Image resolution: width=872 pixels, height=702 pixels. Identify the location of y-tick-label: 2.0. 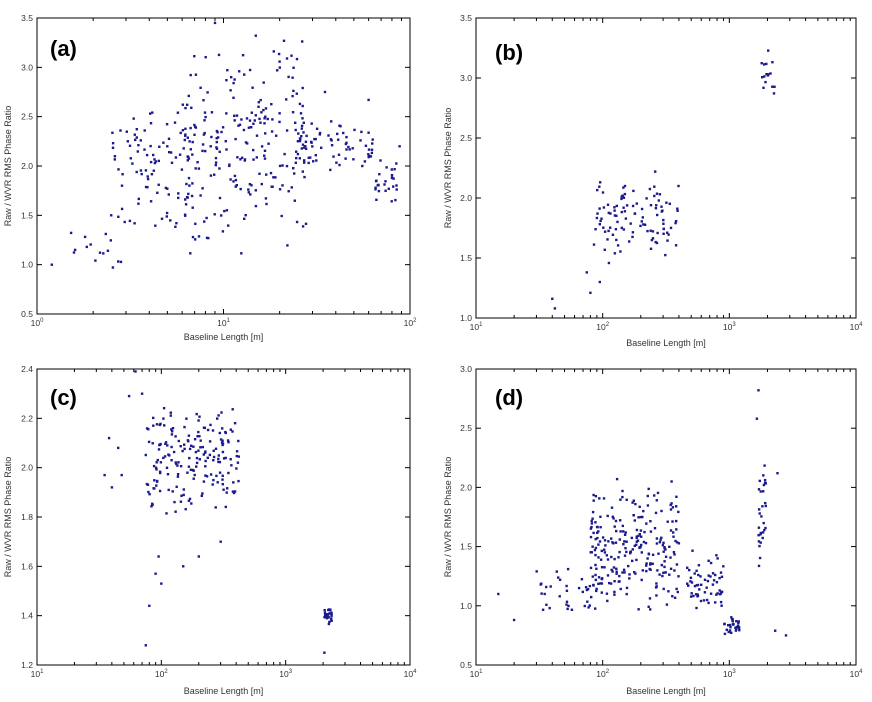
(466, 198).